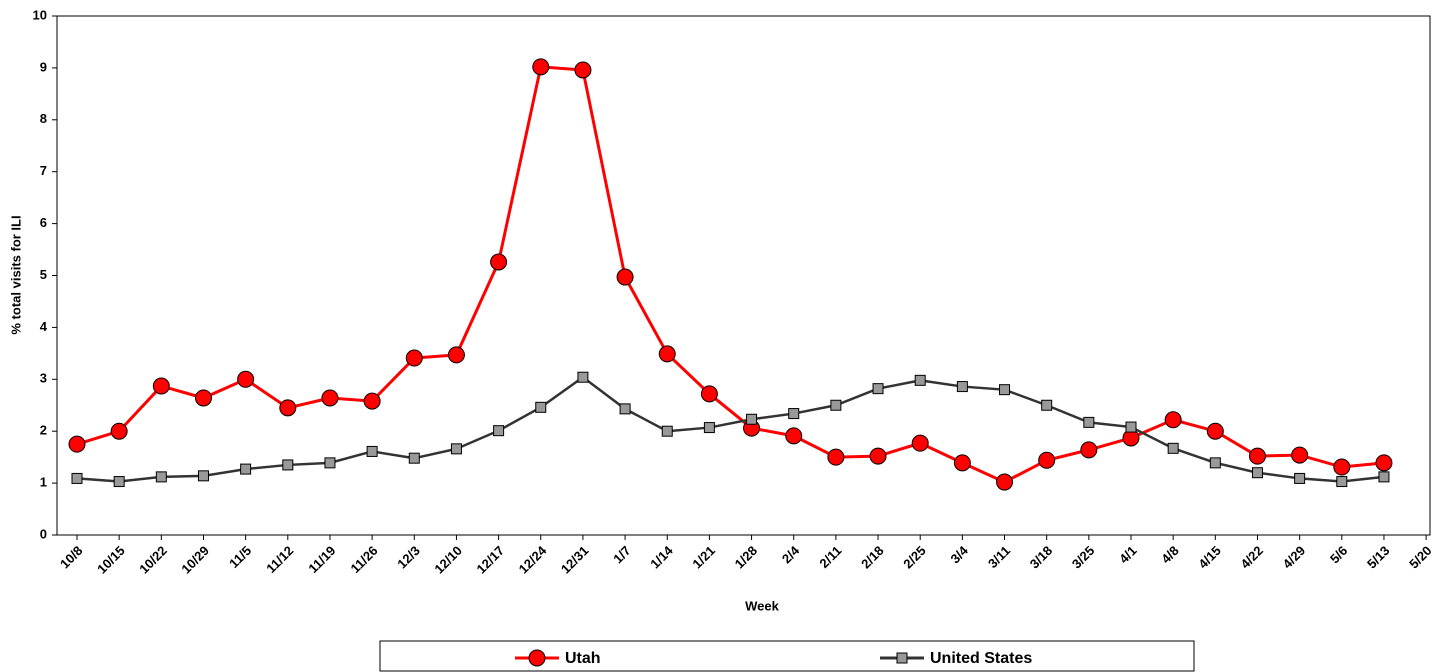 Image resolution: width=1437 pixels, height=672 pixels. Describe the element at coordinates (71, 557) in the screenshot. I see `x-tick-label: 10/8` at that location.